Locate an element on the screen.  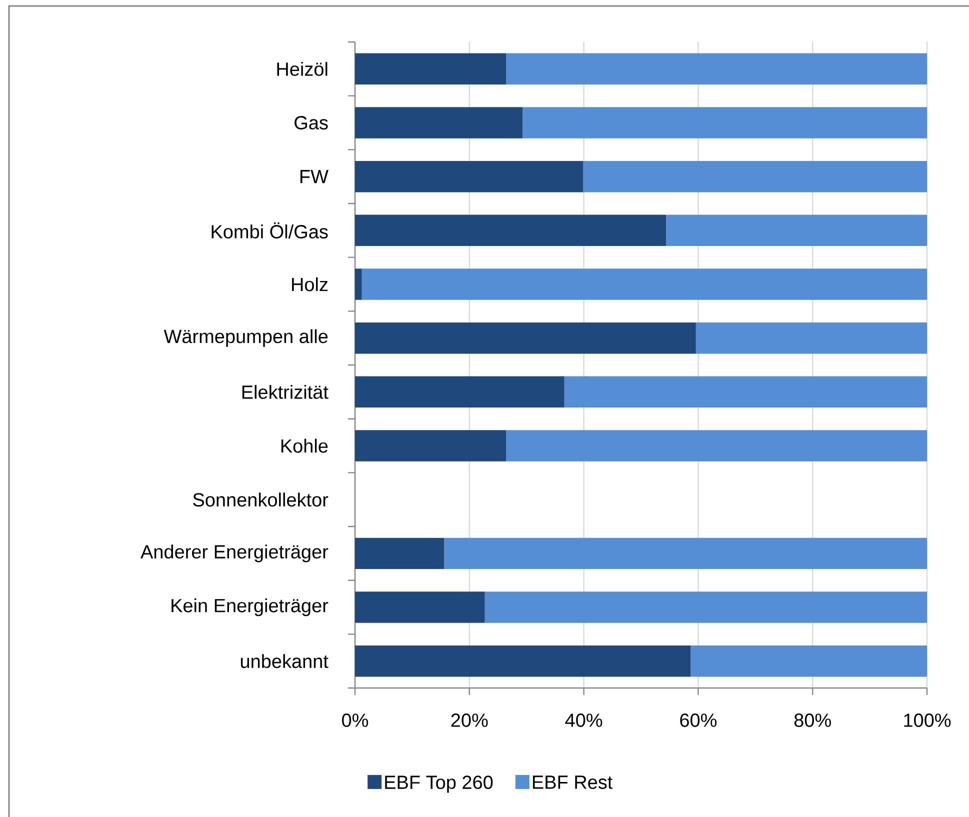
y-tick-label: Kein Energieträger is located at coordinates (250, 607).